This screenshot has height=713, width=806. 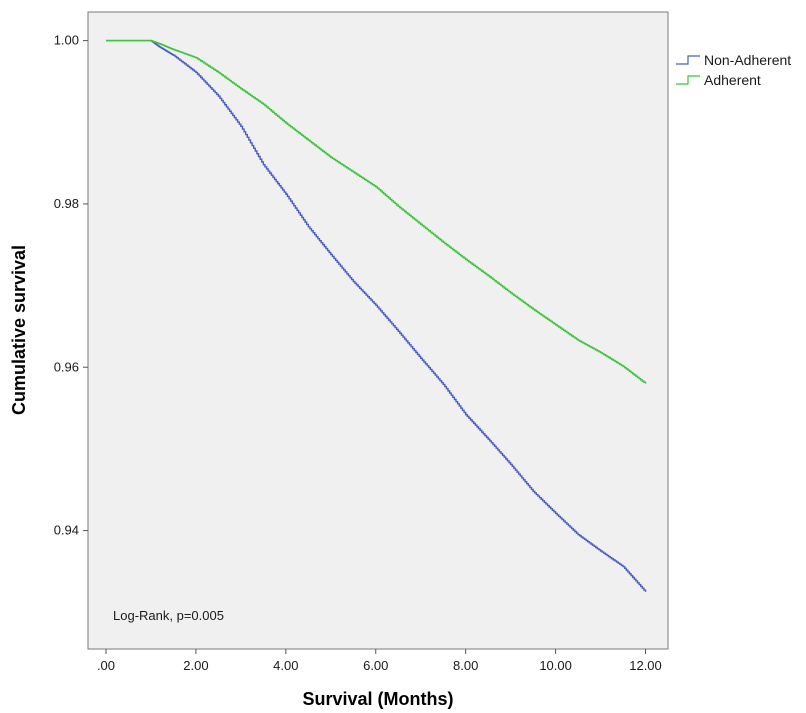 I want to click on x-tick-label: 8.00, so click(x=465, y=665).